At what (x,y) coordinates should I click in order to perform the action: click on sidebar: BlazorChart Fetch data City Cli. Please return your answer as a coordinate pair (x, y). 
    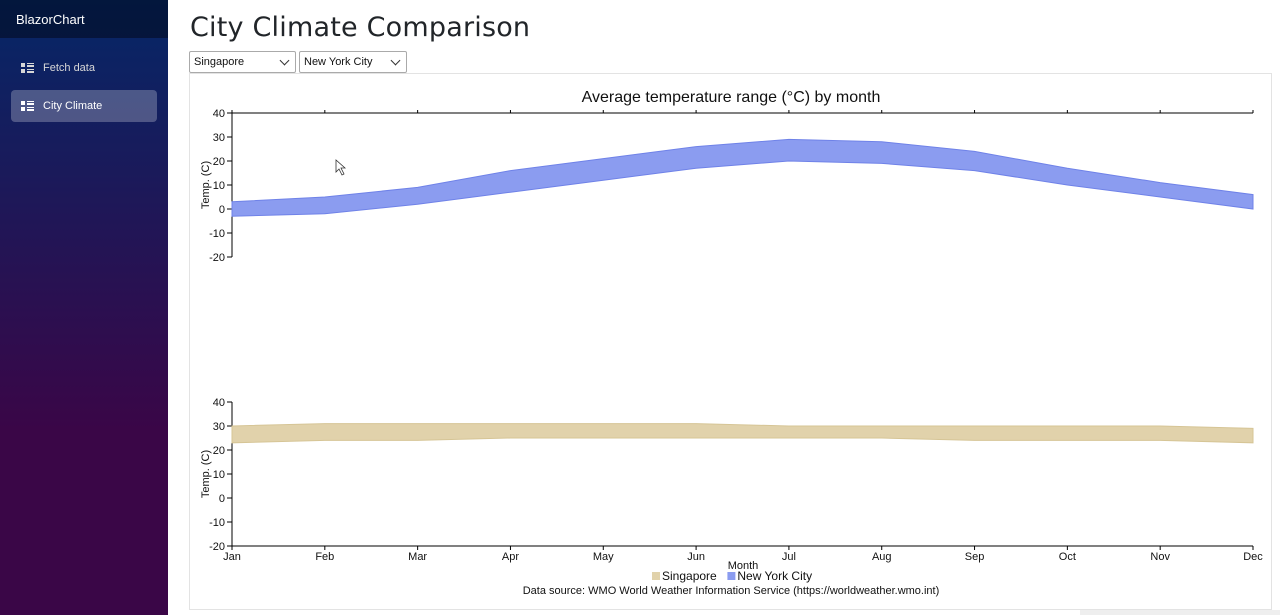
    Looking at the image, I should click on (84, 307).